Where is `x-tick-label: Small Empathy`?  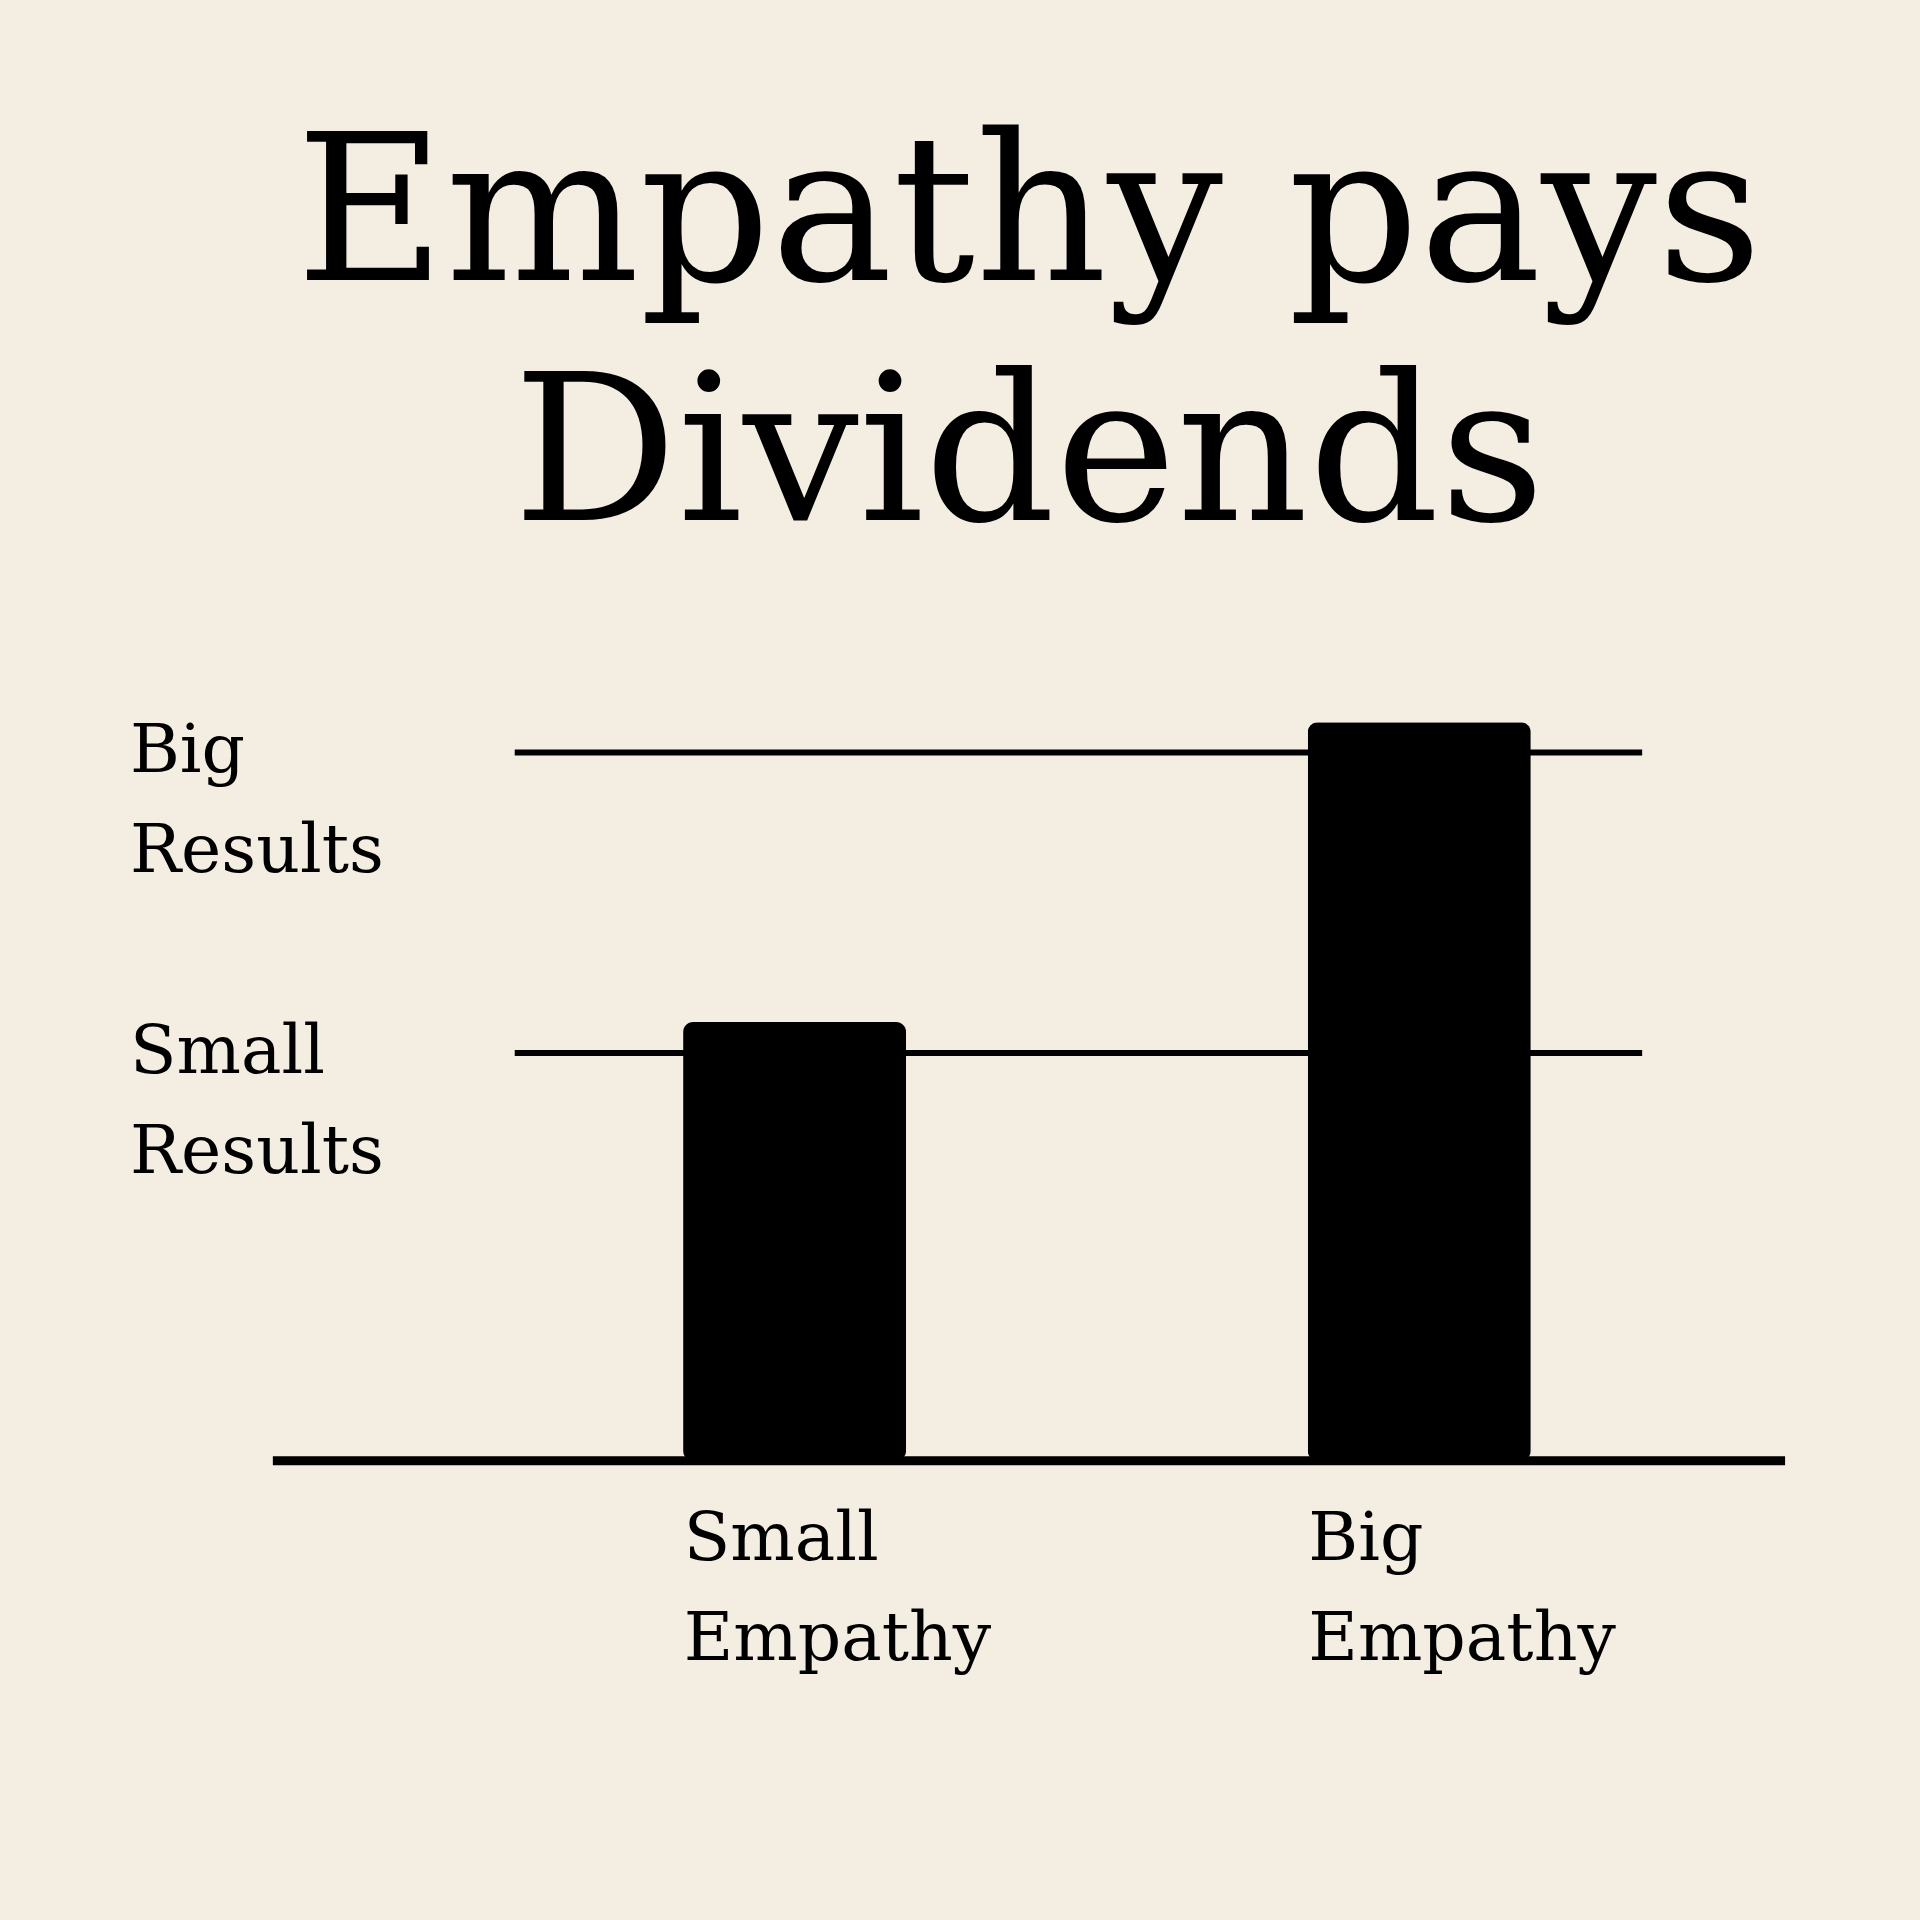 x-tick-label: Small Empathy is located at coordinates (837, 1587).